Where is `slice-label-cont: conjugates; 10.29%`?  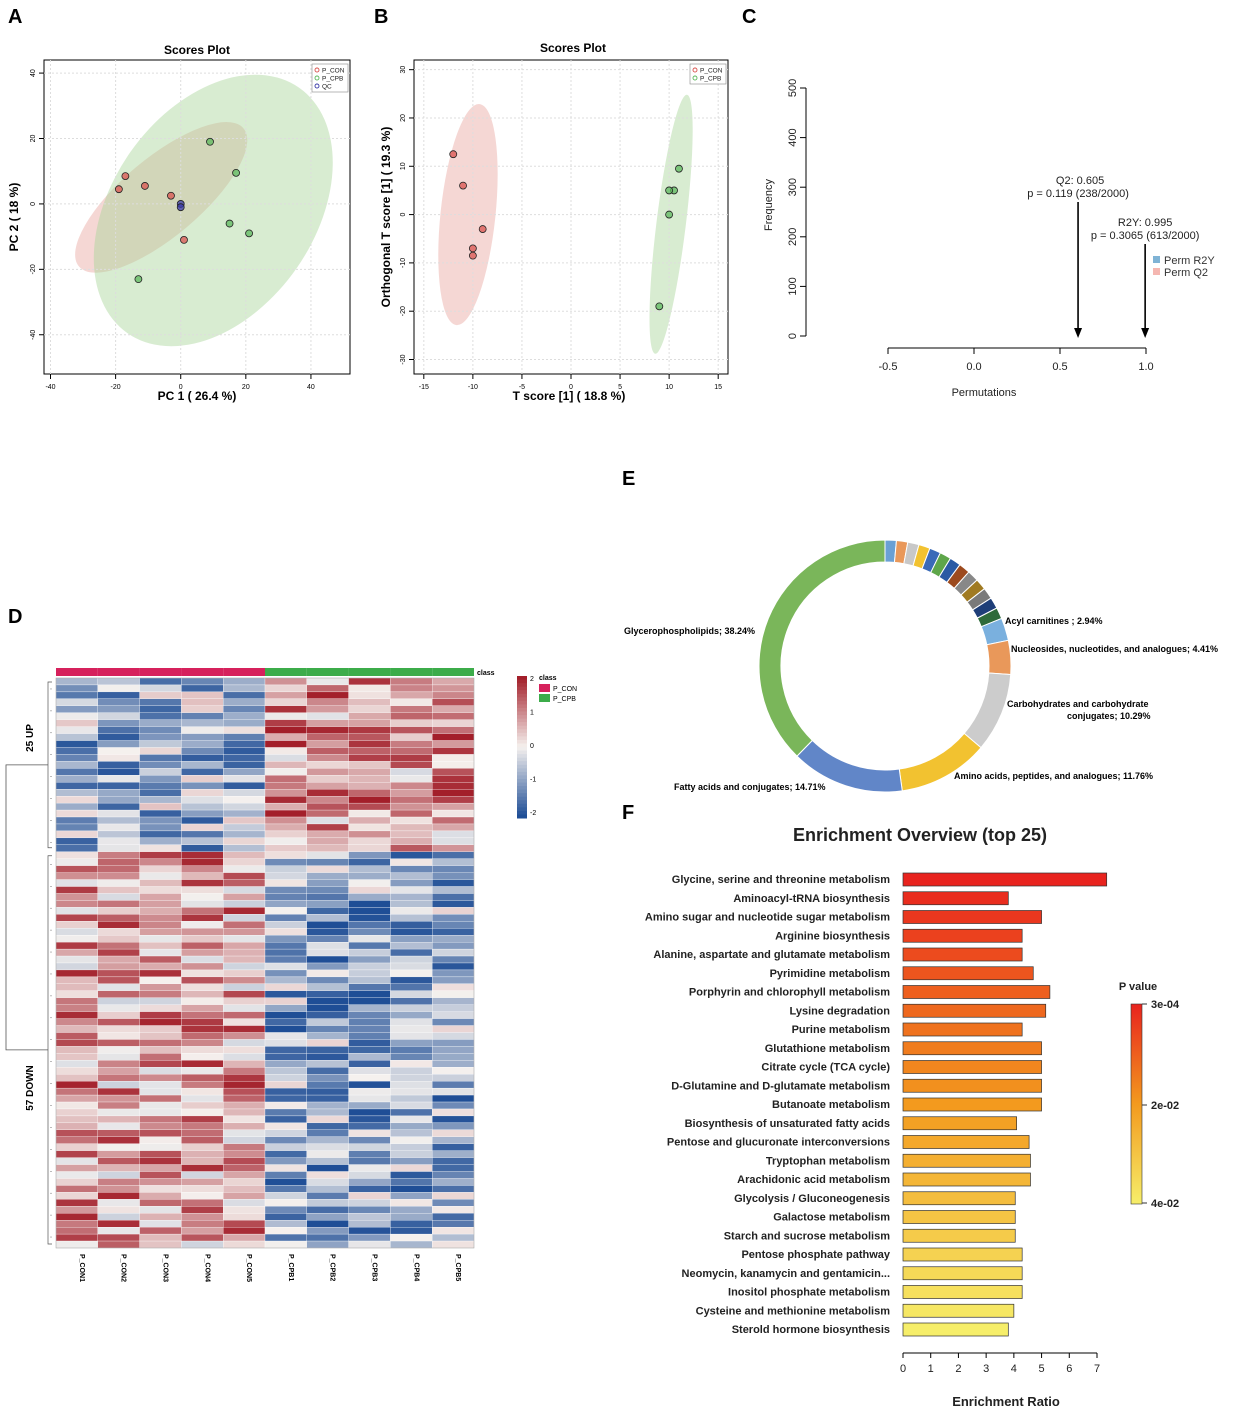 slice-label-cont: conjugates; 10.29% is located at coordinates (1109, 716).